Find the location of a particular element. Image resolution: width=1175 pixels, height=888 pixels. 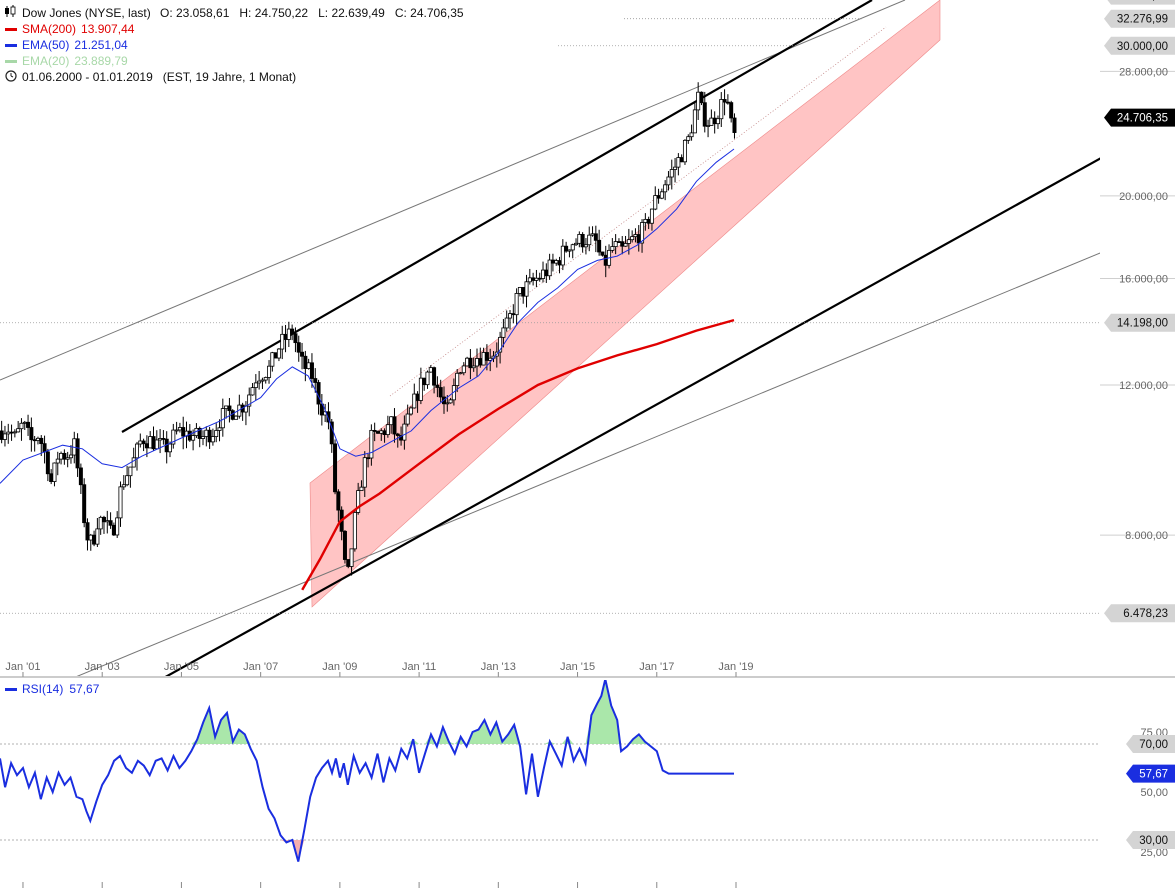

time-tick-label: Jan '03 is located at coordinates (102, 667).